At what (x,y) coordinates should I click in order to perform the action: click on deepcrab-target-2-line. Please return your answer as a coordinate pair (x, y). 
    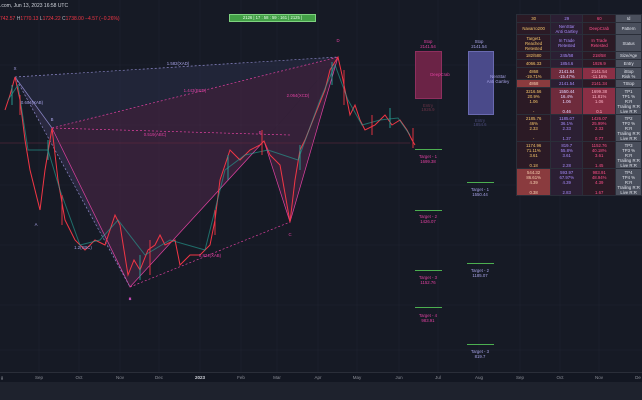
    Looking at the image, I should click on (428, 210).